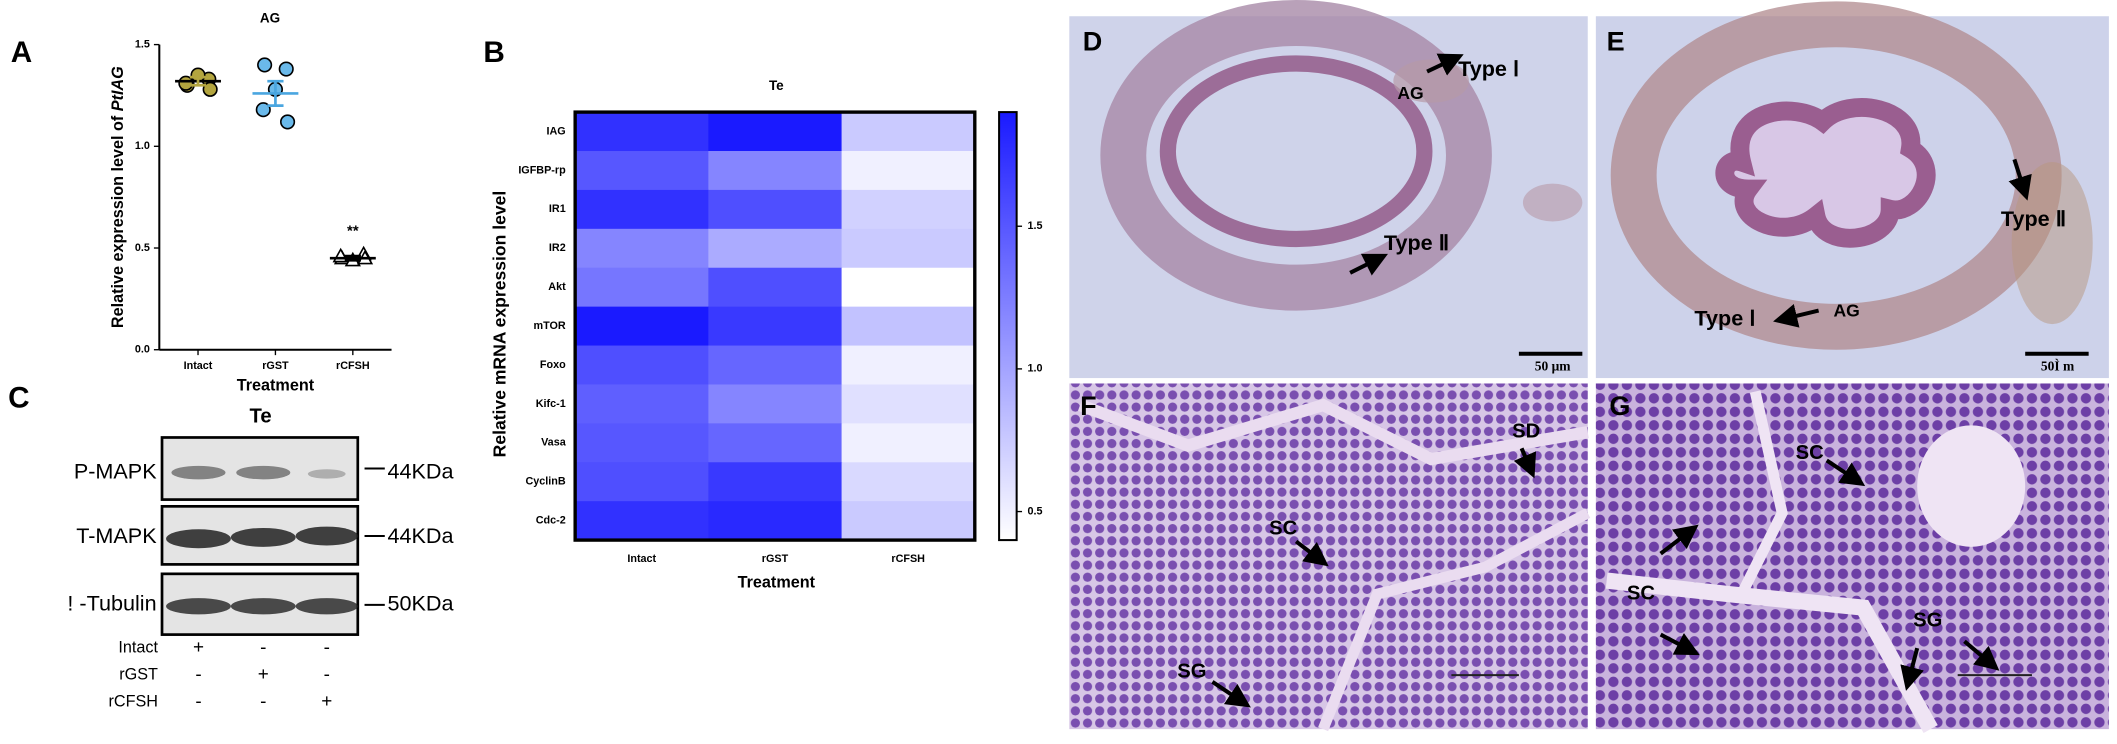  Describe the element at coordinates (18, 398) in the screenshot. I see `panel-letter: C` at that location.